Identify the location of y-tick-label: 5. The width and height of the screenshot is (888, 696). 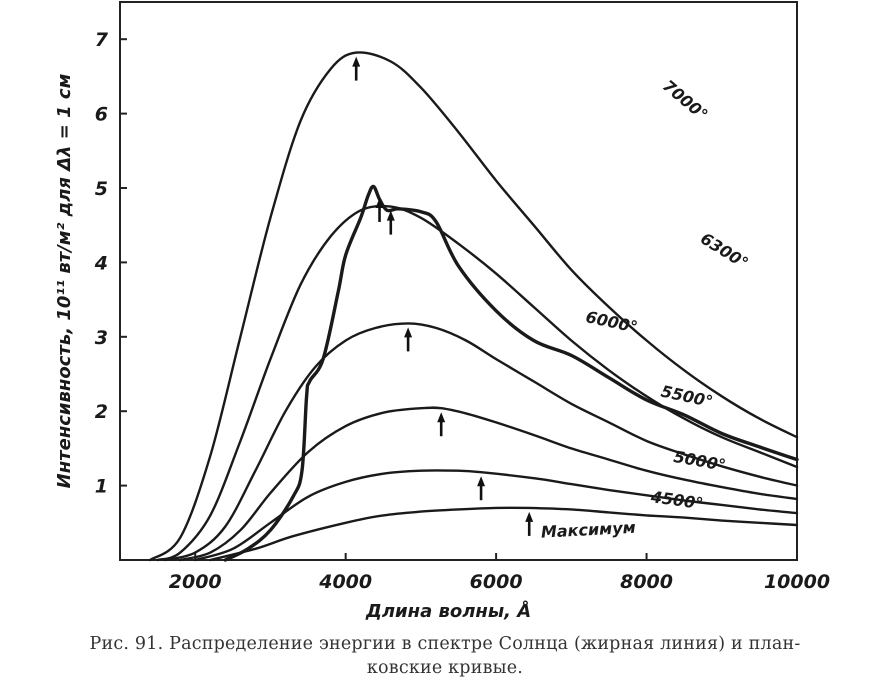
(101, 189).